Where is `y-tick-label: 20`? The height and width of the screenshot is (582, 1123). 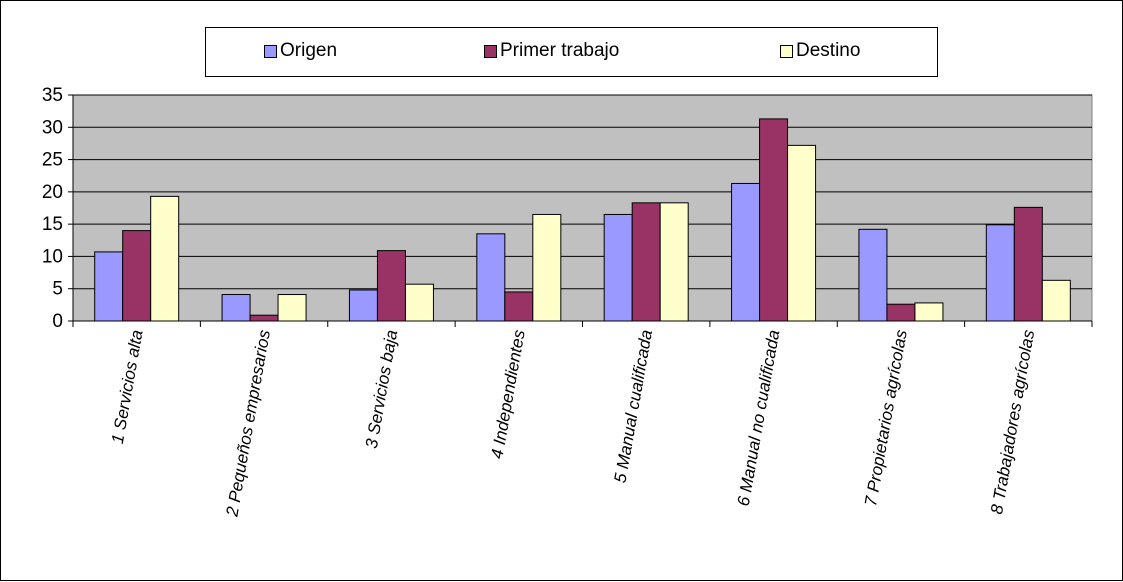
y-tick-label: 20 is located at coordinates (52, 192).